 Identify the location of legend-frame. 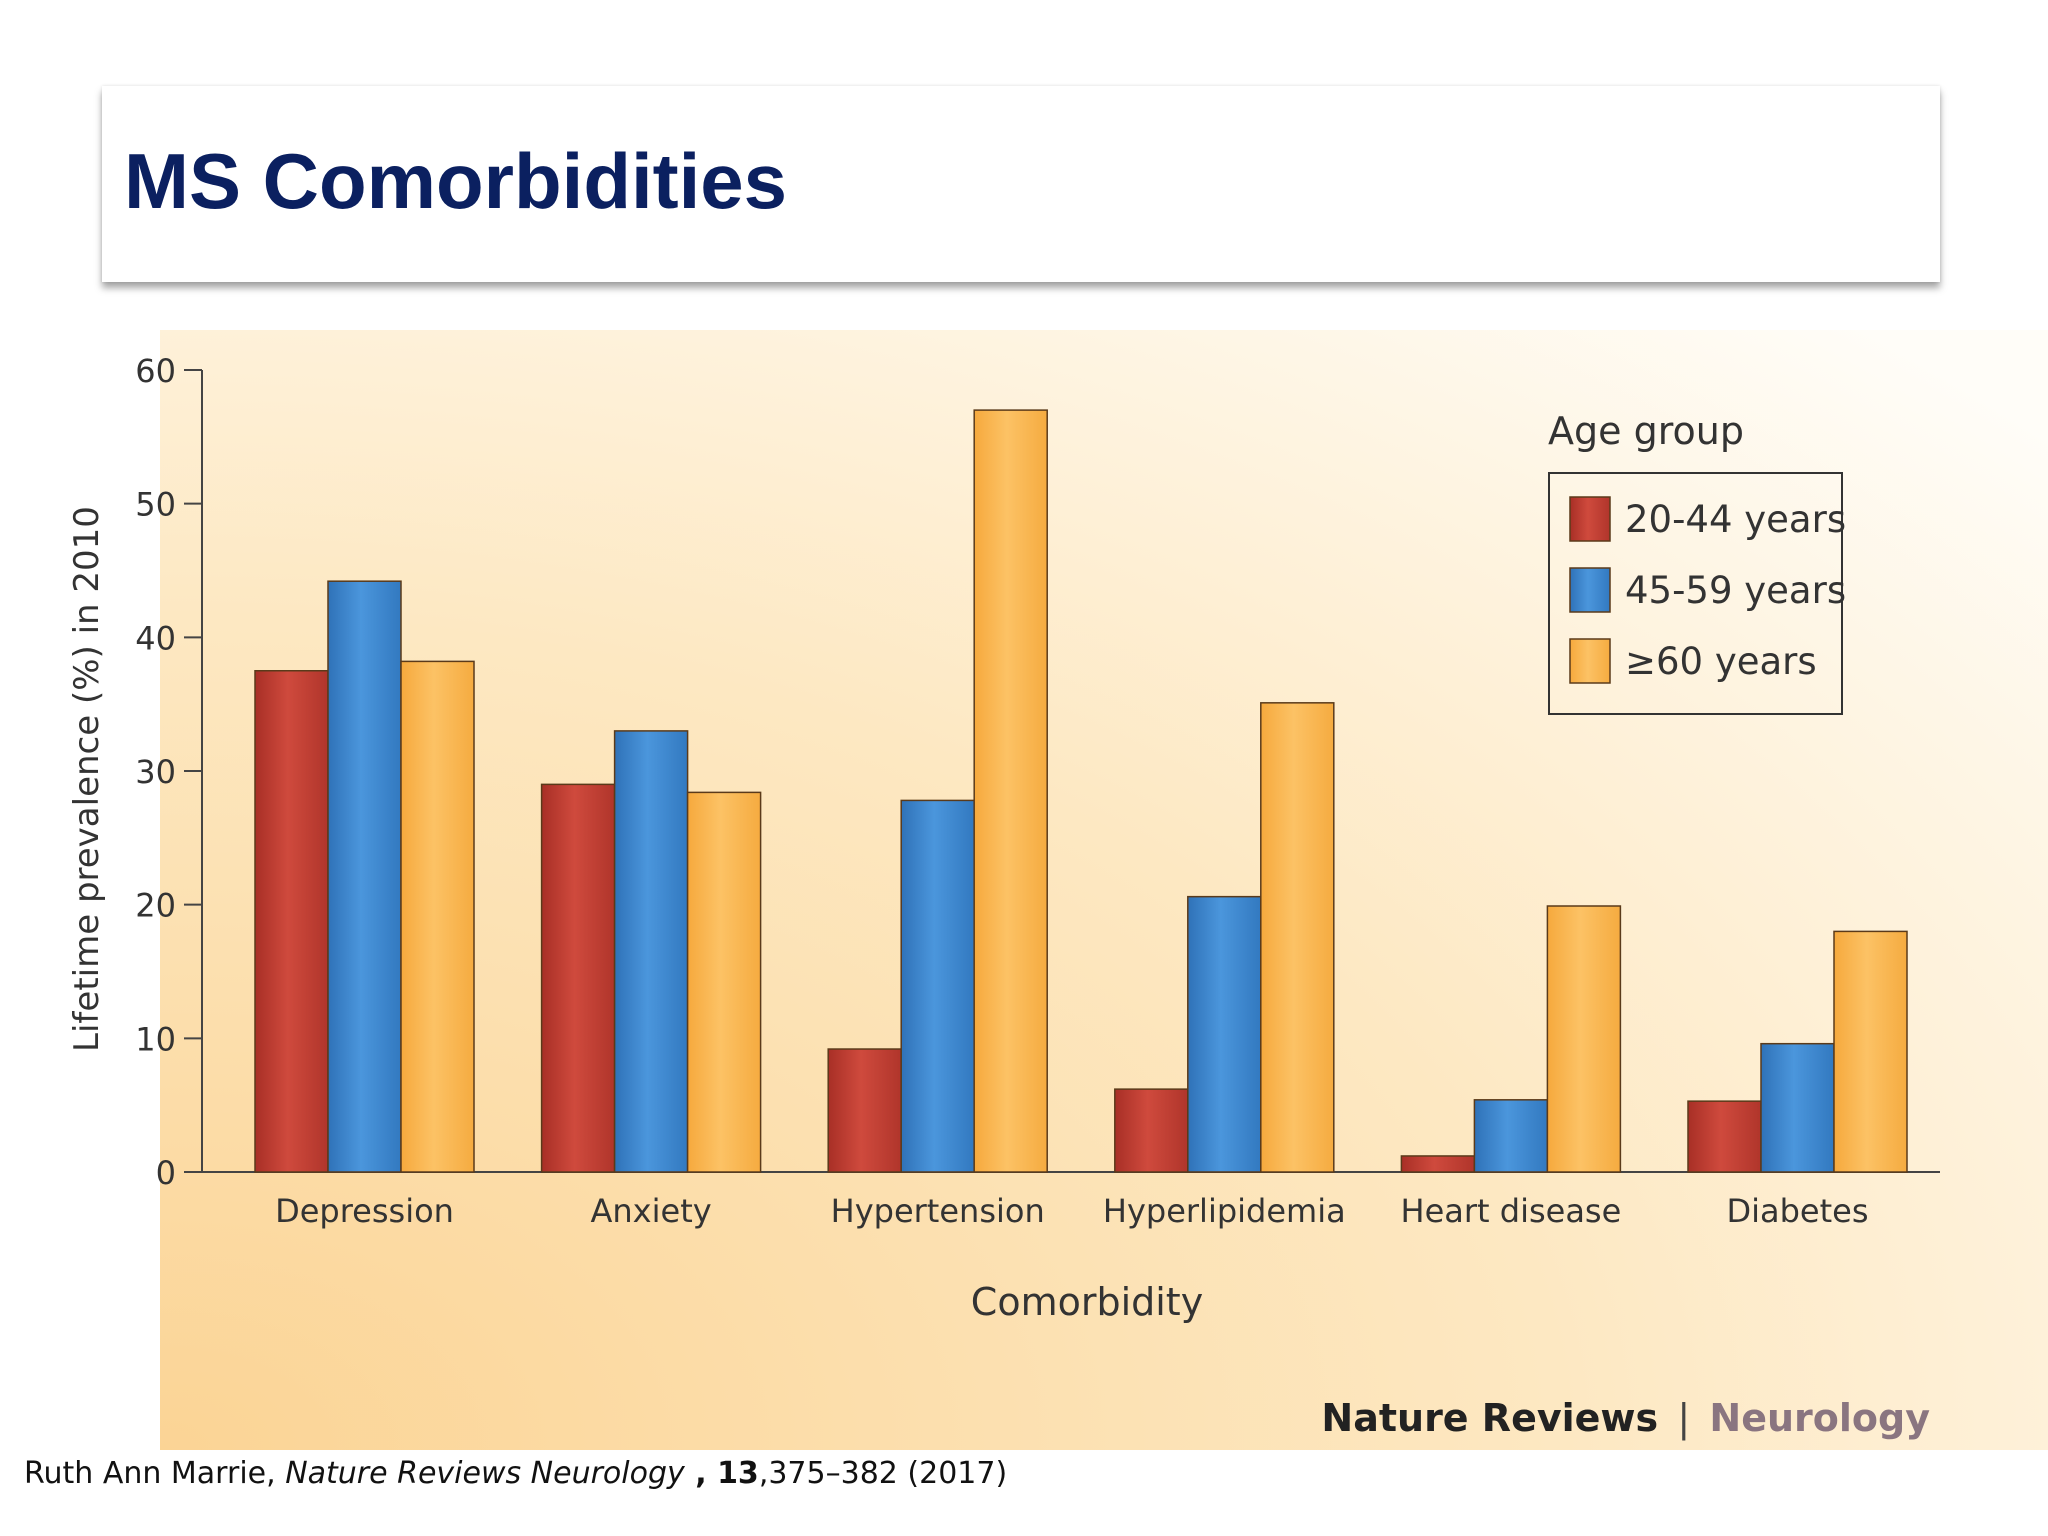
(1695, 593).